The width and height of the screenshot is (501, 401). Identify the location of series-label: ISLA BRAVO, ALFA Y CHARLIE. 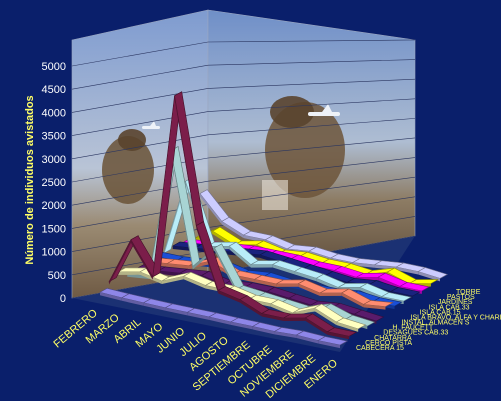
(456, 317).